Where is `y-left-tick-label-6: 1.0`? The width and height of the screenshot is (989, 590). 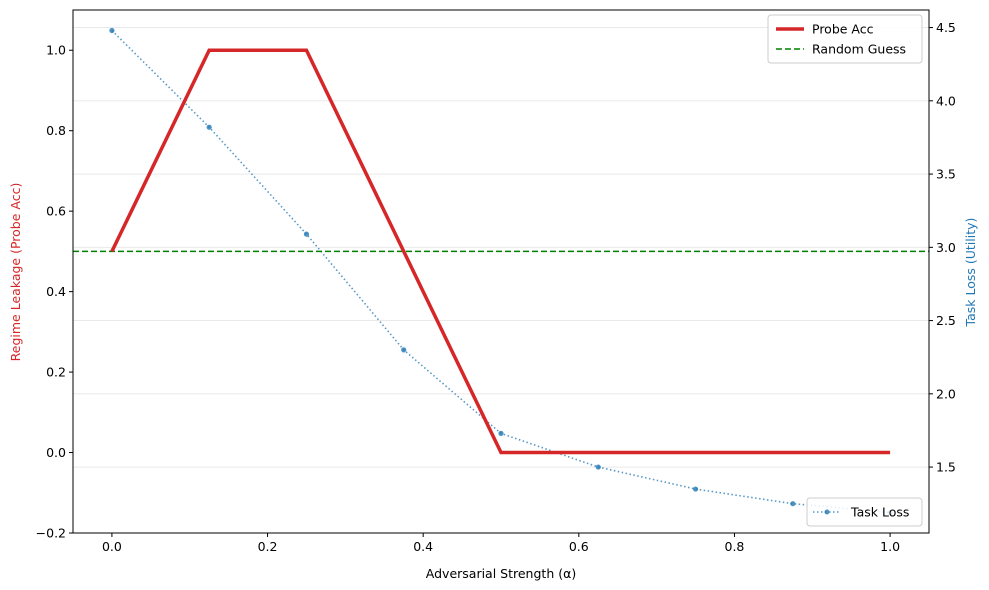
y-left-tick-label-6: 1.0 is located at coordinates (56, 50).